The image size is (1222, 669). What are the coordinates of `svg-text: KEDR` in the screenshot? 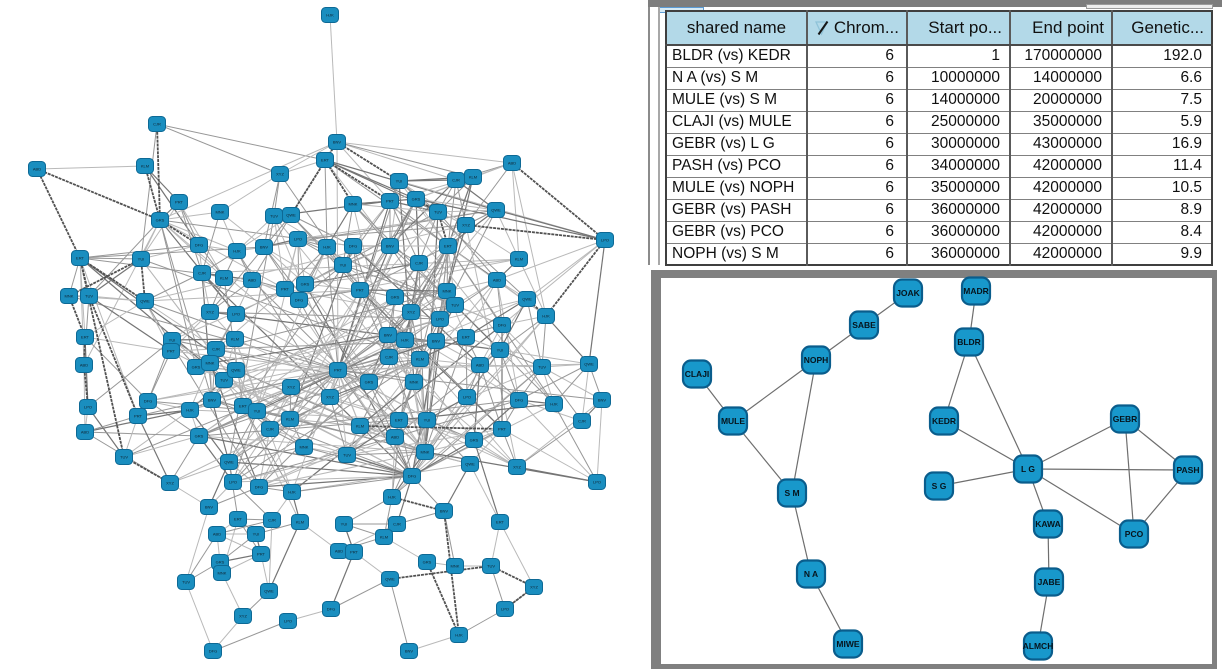 It's located at (944, 421).